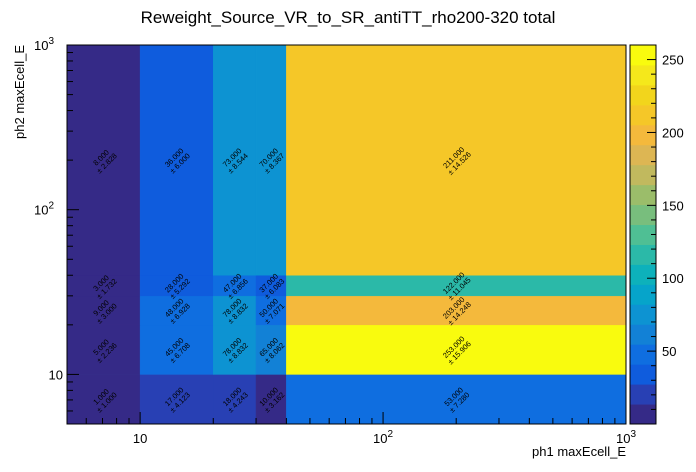 Image resolution: width=696 pixels, height=472 pixels. What do you see at coordinates (673, 278) in the screenshot?
I see `colorbar-tick-label: 100` at bounding box center [673, 278].